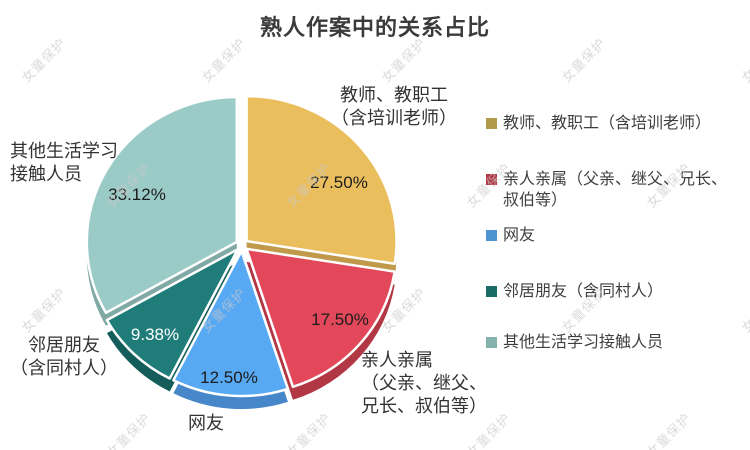 This screenshot has width=750, height=450. Describe the element at coordinates (229, 377) in the screenshot. I see `slice-percent-netfriend: 12.50%` at that location.